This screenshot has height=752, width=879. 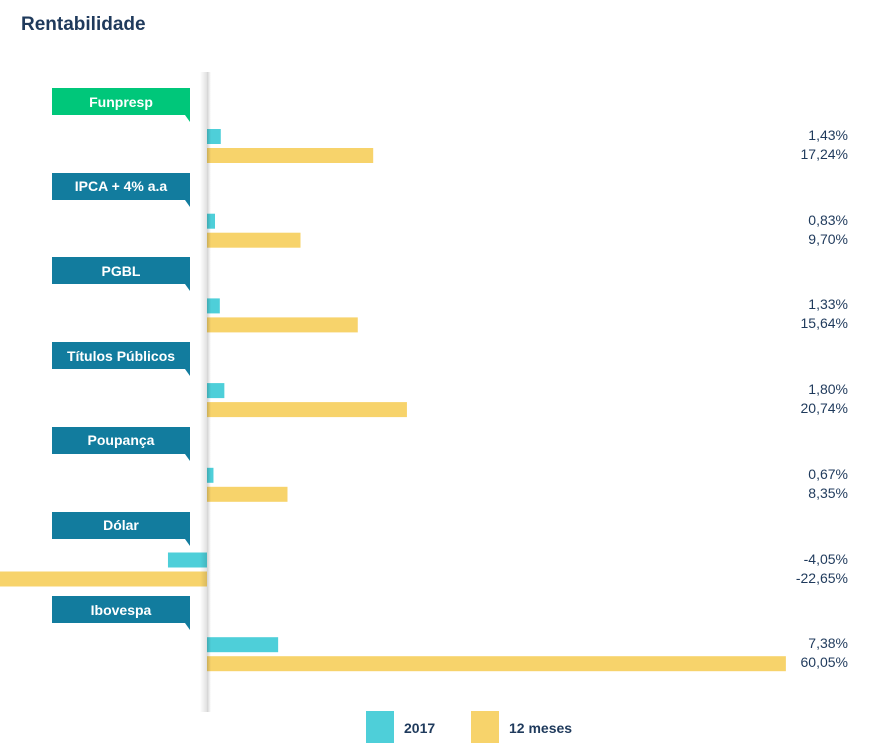 What do you see at coordinates (828, 238) in the screenshot?
I see `value-label-ipca-4-a-a-12-meses: 9,70%` at bounding box center [828, 238].